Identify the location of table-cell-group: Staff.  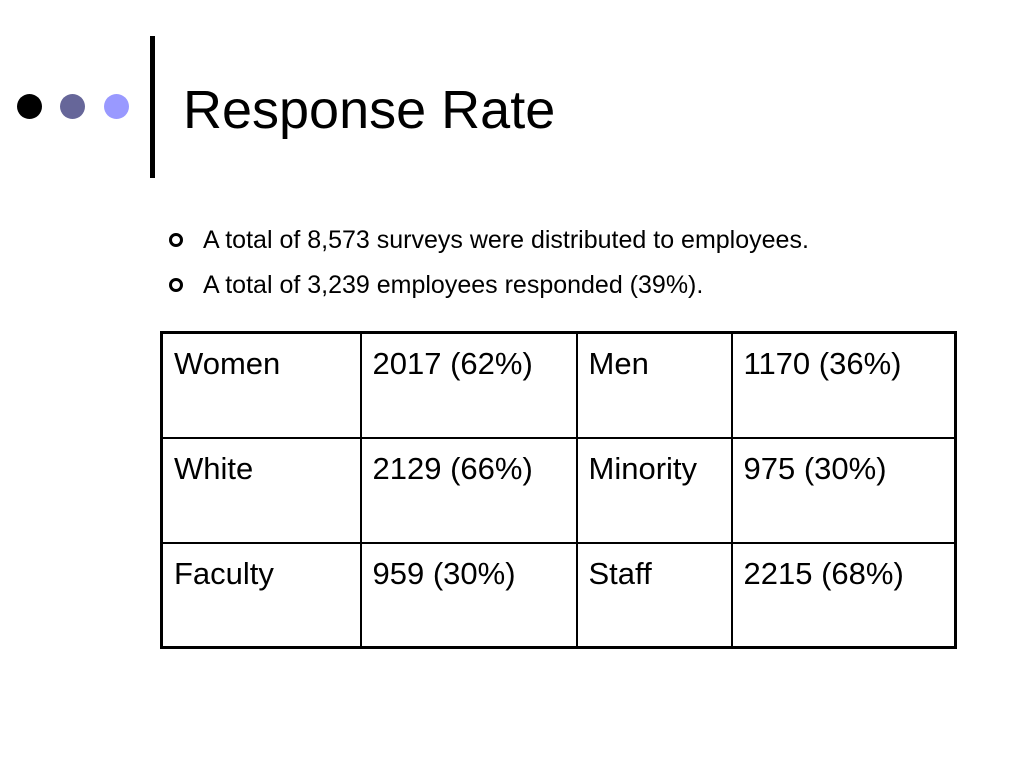
(654, 595).